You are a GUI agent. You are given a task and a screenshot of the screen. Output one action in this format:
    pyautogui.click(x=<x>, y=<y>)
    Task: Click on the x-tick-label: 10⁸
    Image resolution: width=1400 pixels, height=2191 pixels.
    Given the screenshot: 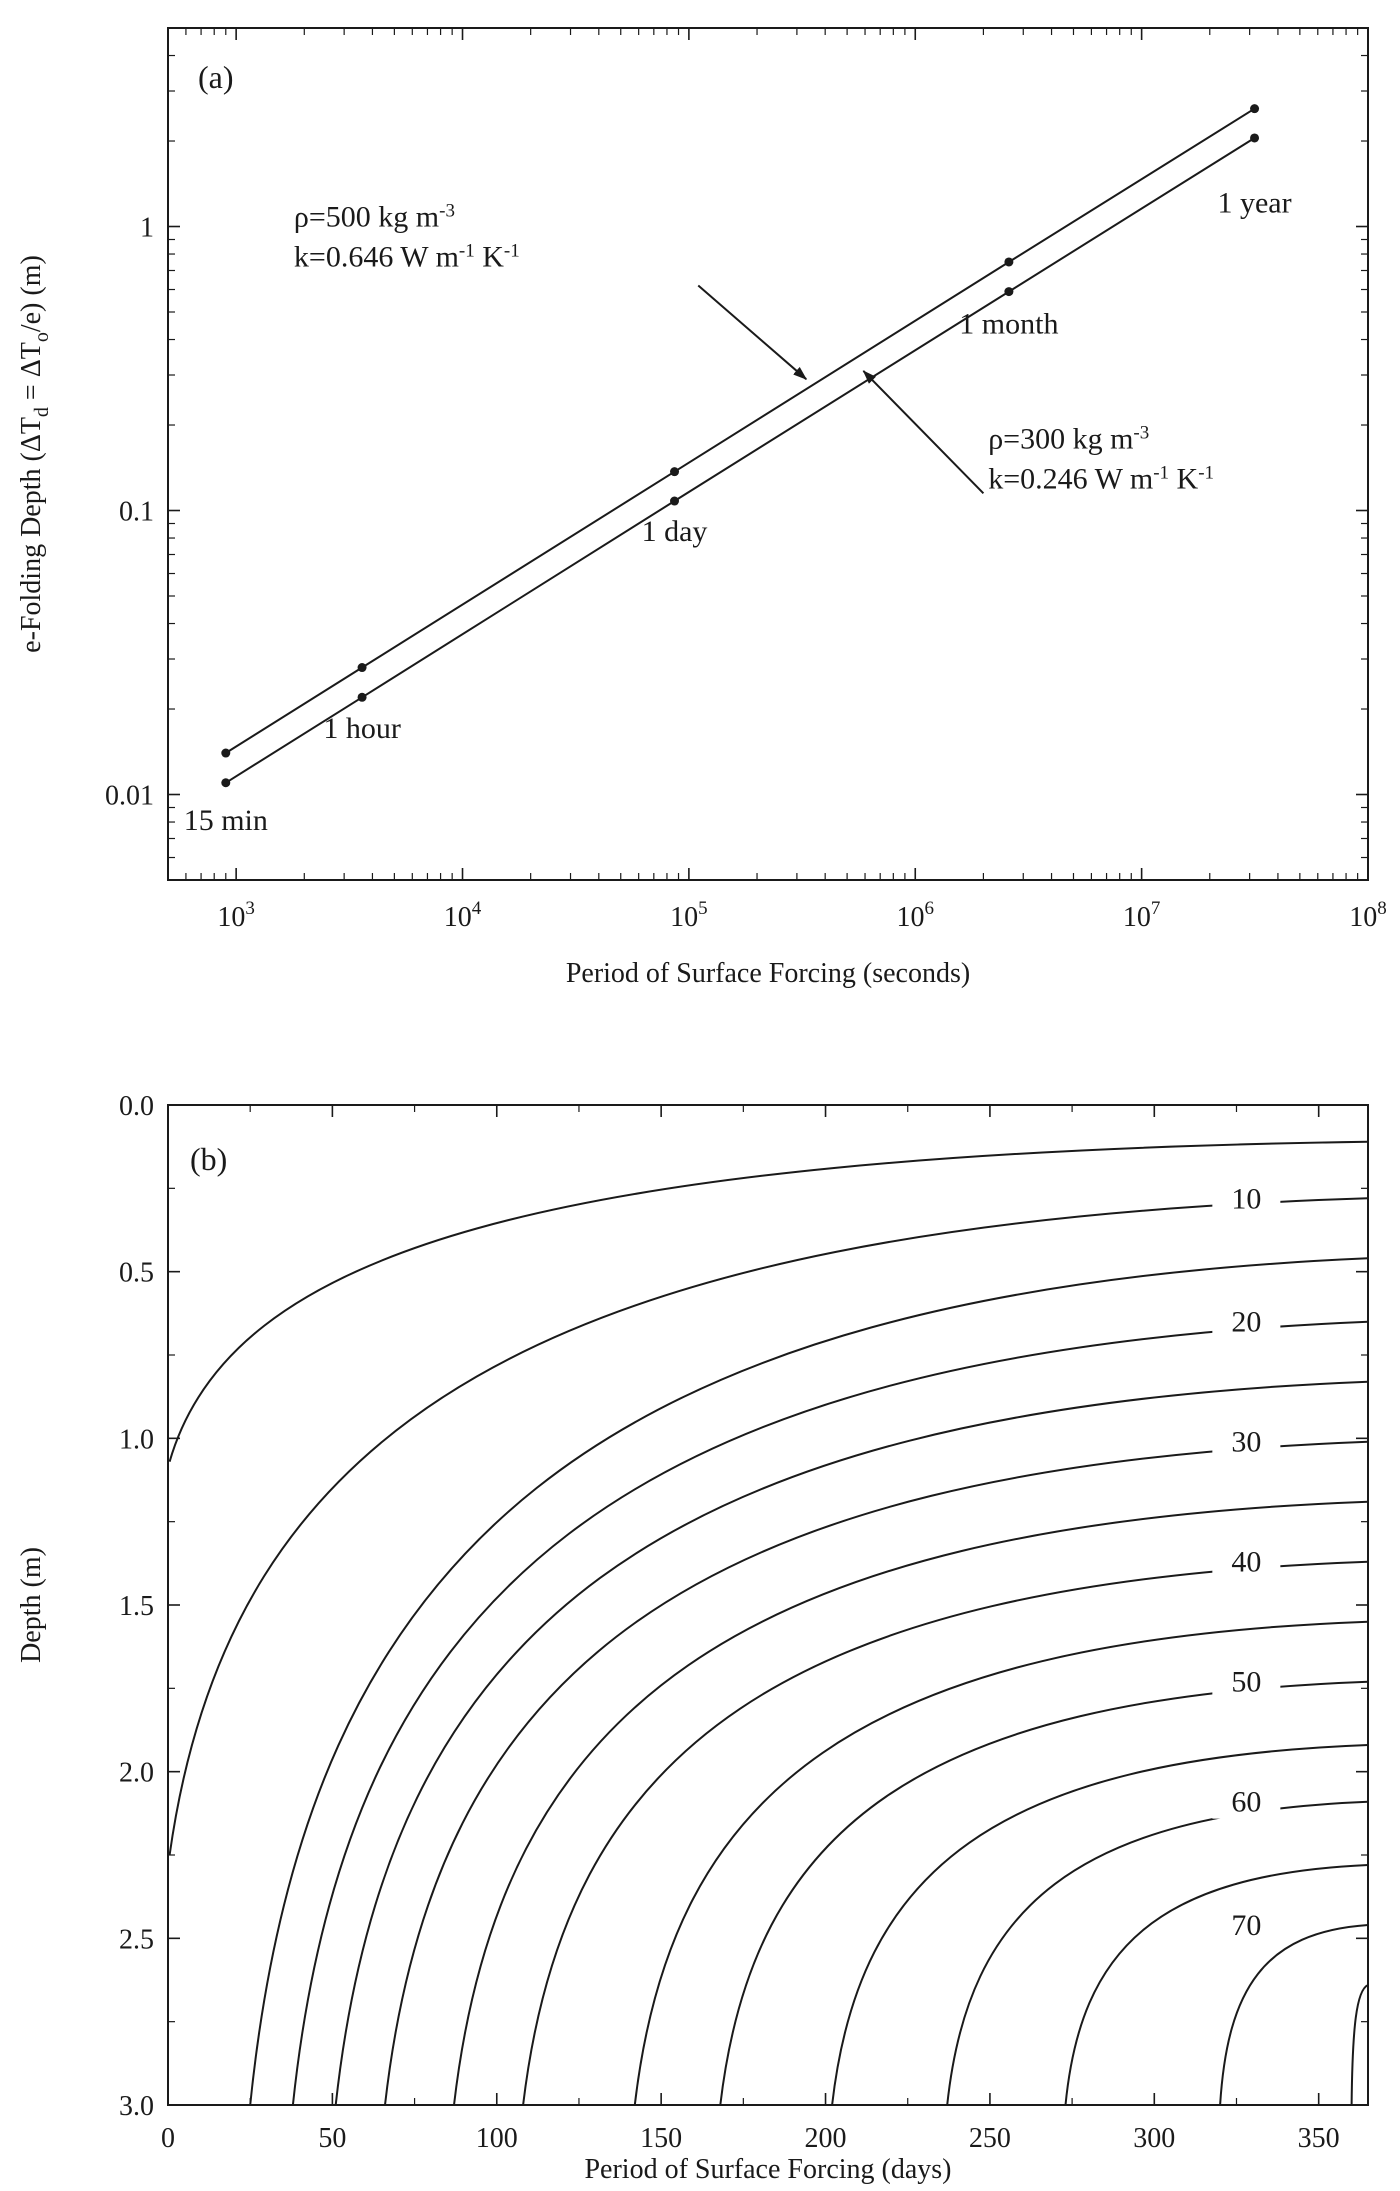 What is the action you would take?
    pyautogui.click(x=1368, y=915)
    